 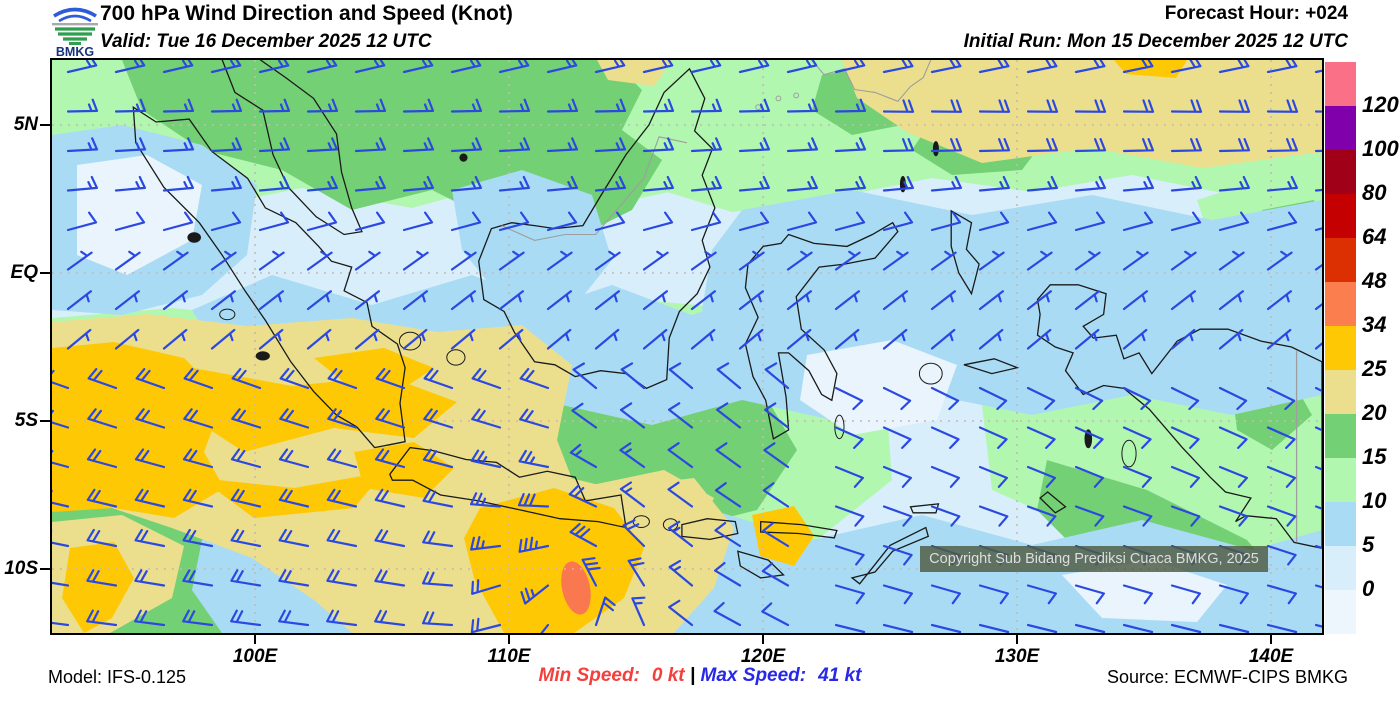 I want to click on page-title: 700 hPa Wind Direction and Speed (Knot), so click(x=306, y=13).